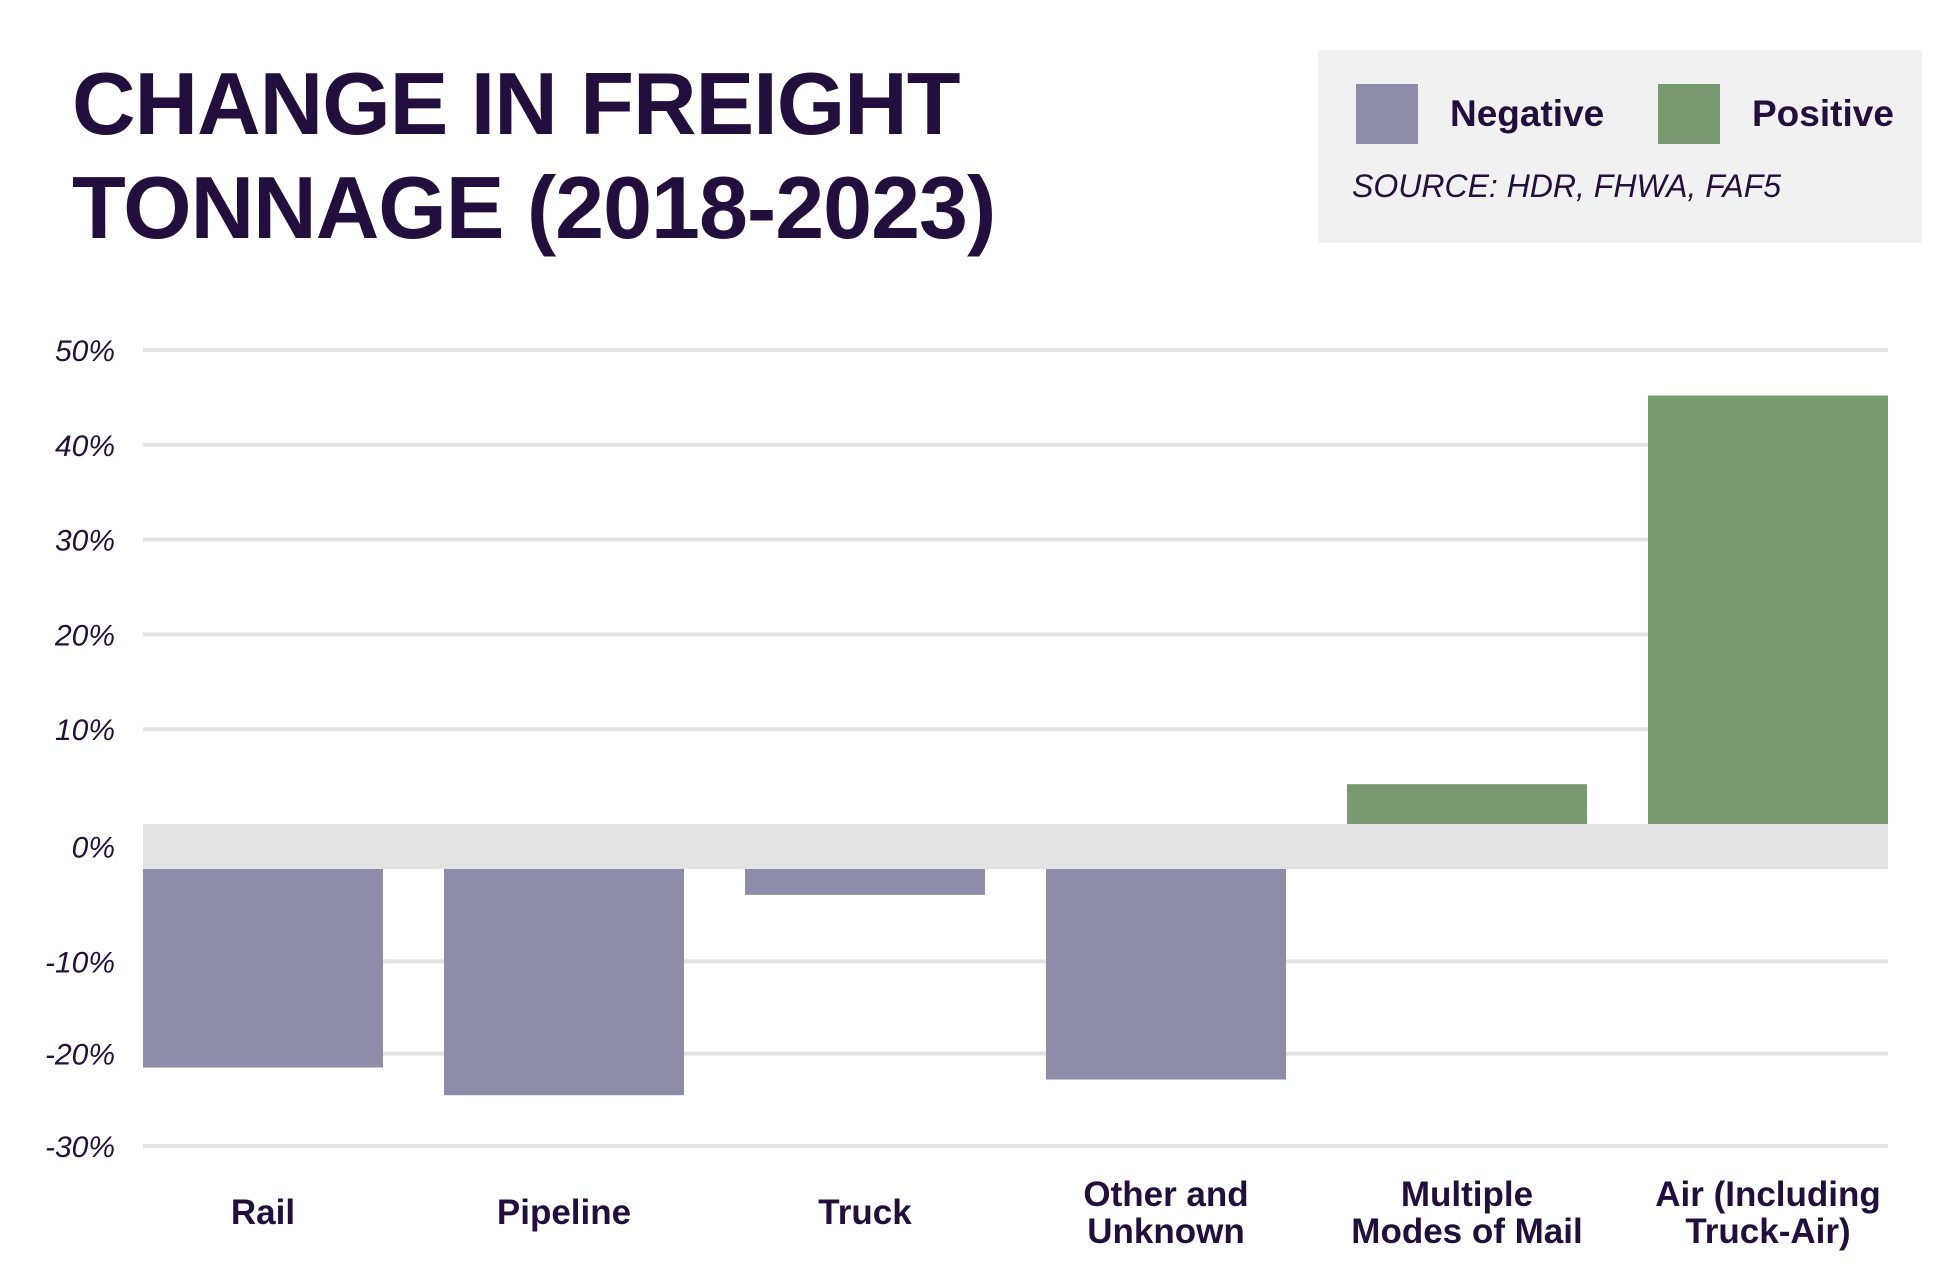 Image resolution: width=1950 pixels, height=1275 pixels. Describe the element at coordinates (85, 541) in the screenshot. I see `y-tick-label: 30%` at that location.